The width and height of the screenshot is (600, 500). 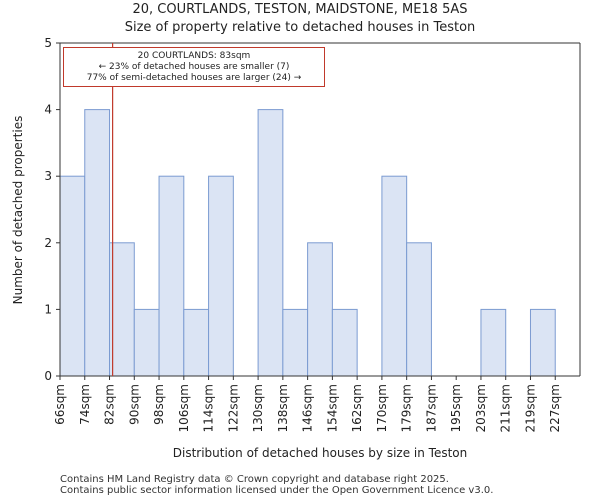 What do you see at coordinates (555, 408) in the screenshot?
I see `x-tick-label: 227sqm` at bounding box center [555, 408].